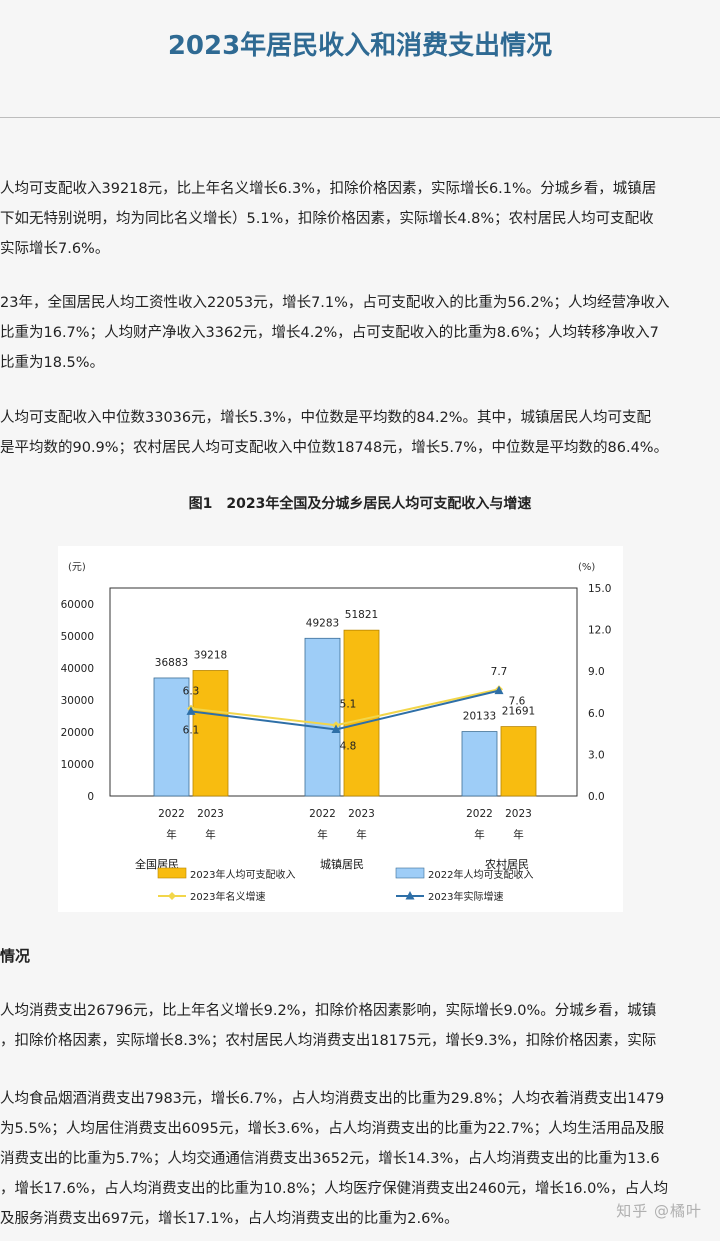  What do you see at coordinates (518, 712) in the screenshot?
I see `bar-2023-label: 21691` at bounding box center [518, 712].